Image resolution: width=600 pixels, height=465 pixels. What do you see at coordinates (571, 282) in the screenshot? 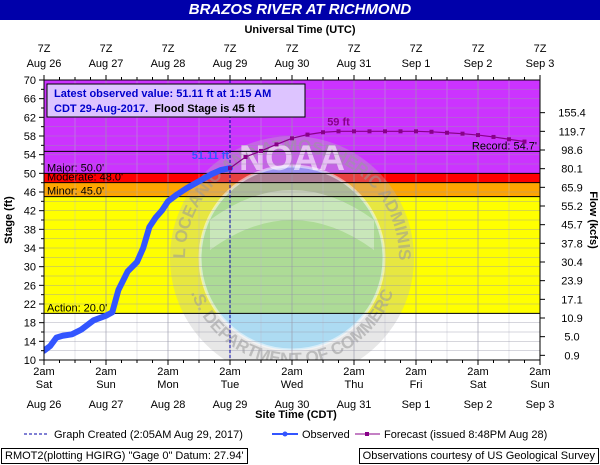
I see `flow-tick-label: 23.9` at bounding box center [571, 282].